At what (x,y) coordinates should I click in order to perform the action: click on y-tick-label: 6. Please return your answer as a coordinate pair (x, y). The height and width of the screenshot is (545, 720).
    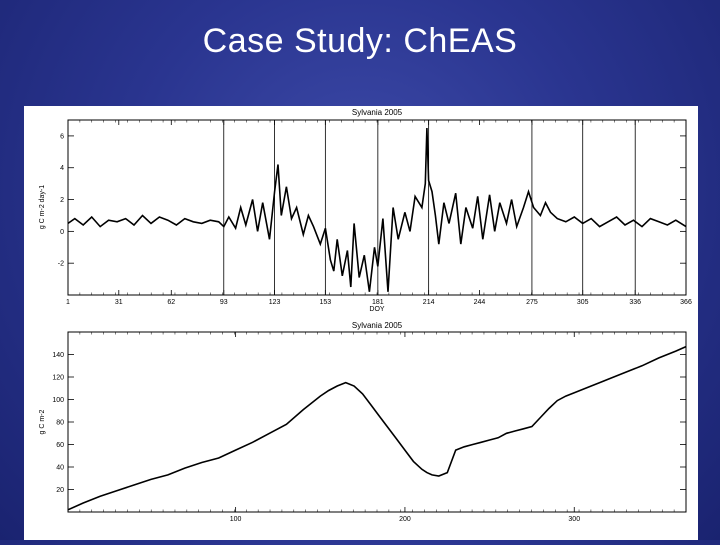
    Looking at the image, I should click on (62, 136).